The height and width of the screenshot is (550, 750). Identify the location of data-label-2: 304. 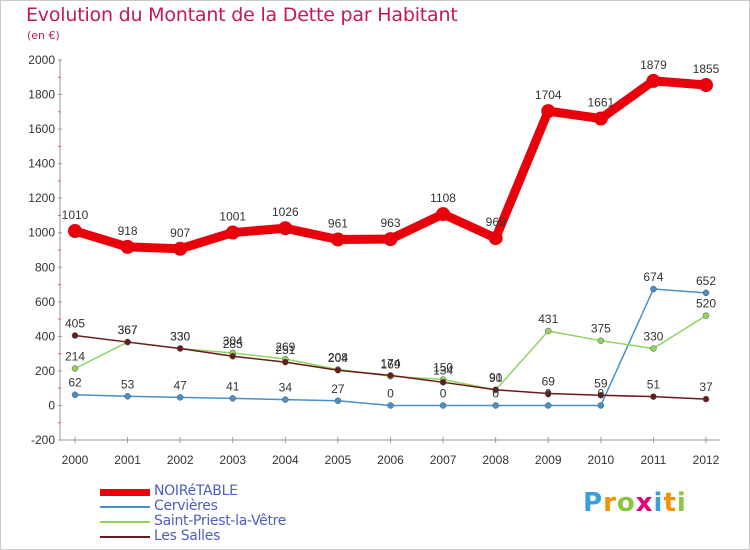
(233, 341).